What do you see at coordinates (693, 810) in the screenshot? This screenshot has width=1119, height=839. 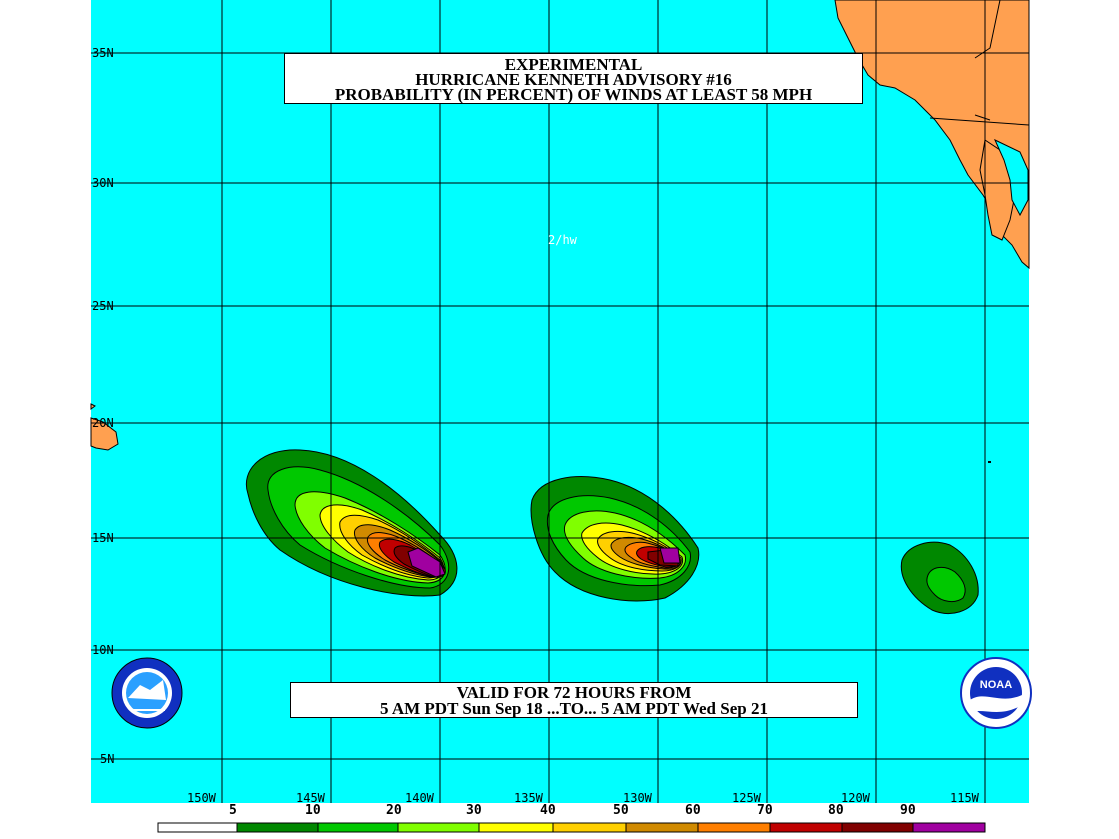 I see `scale-label-60: 60` at bounding box center [693, 810].